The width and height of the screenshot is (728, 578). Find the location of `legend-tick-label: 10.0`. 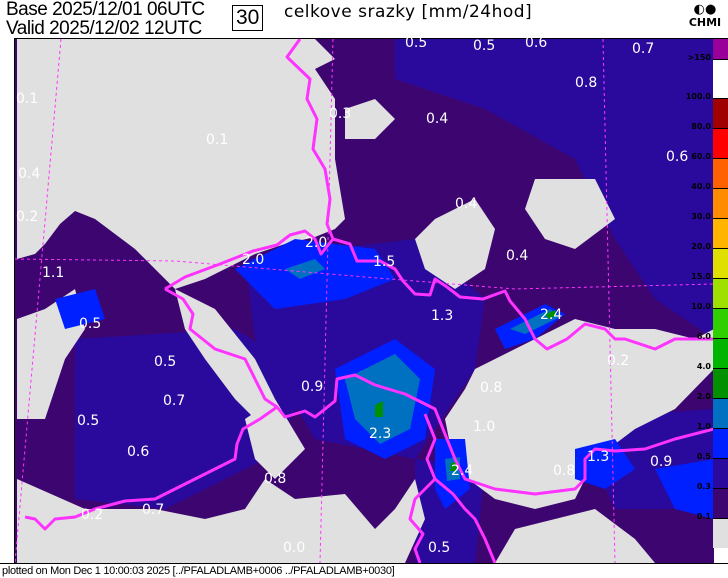

legend-tick-label: 10.0 is located at coordinates (701, 306).